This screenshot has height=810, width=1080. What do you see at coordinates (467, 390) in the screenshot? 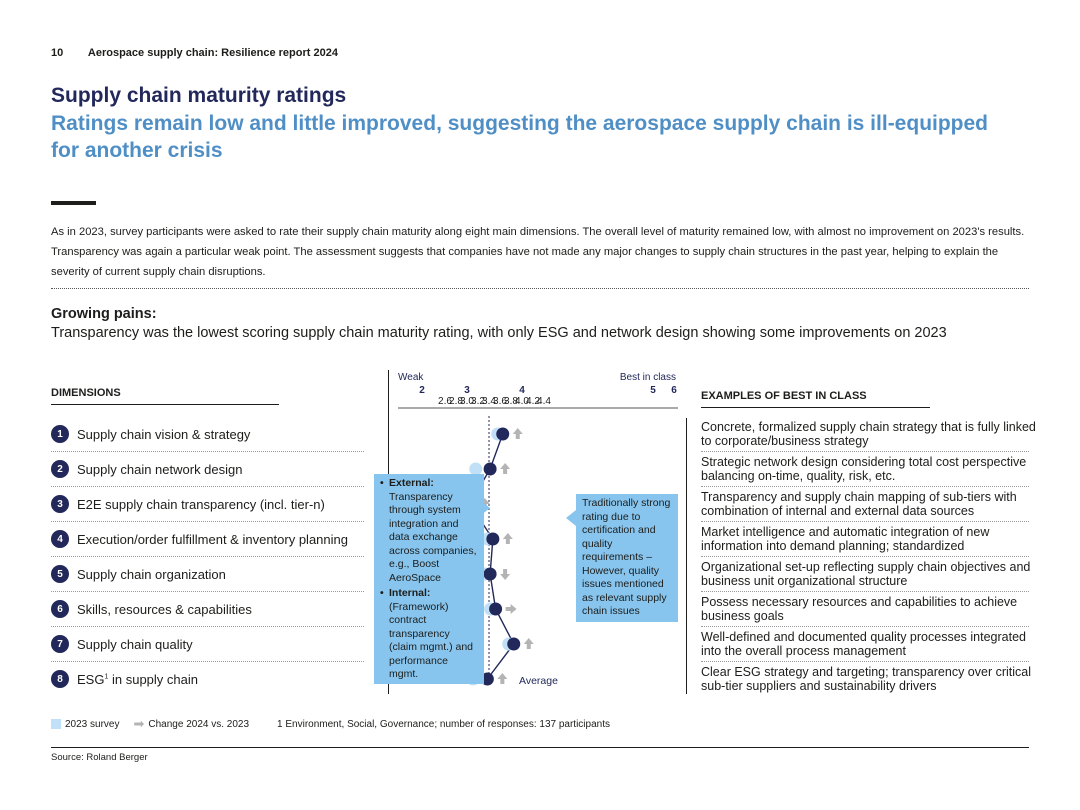
I see `major-tick-label: 3` at bounding box center [467, 390].